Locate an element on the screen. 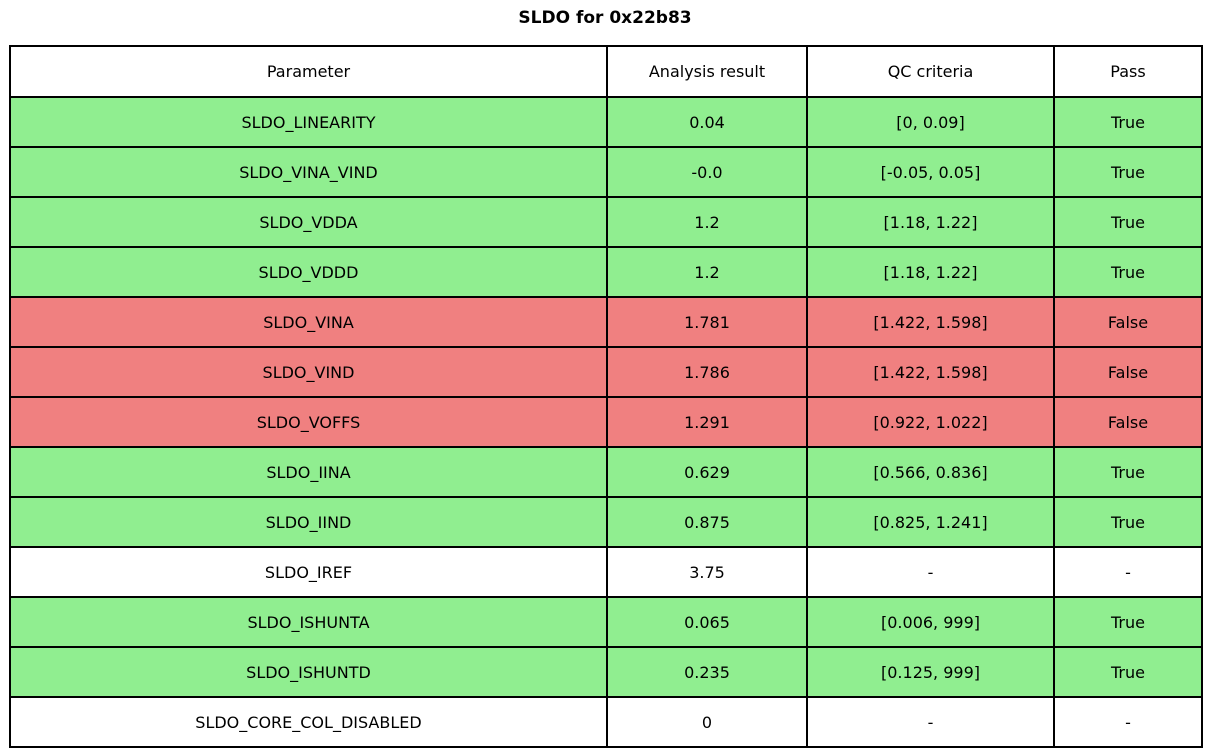  qc-criteria-cell: [-0.05, 0.05] is located at coordinates (930, 172).